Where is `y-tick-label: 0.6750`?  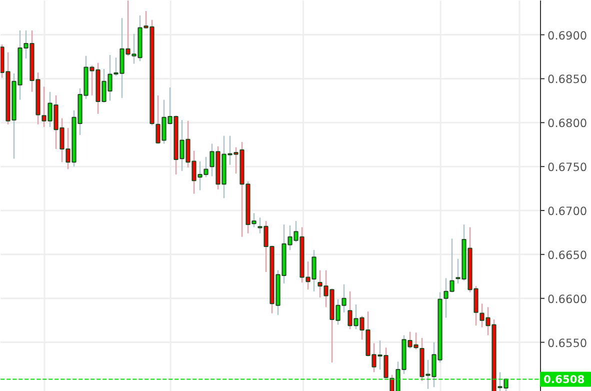
y-tick-label: 0.6750 is located at coordinates (568, 167).